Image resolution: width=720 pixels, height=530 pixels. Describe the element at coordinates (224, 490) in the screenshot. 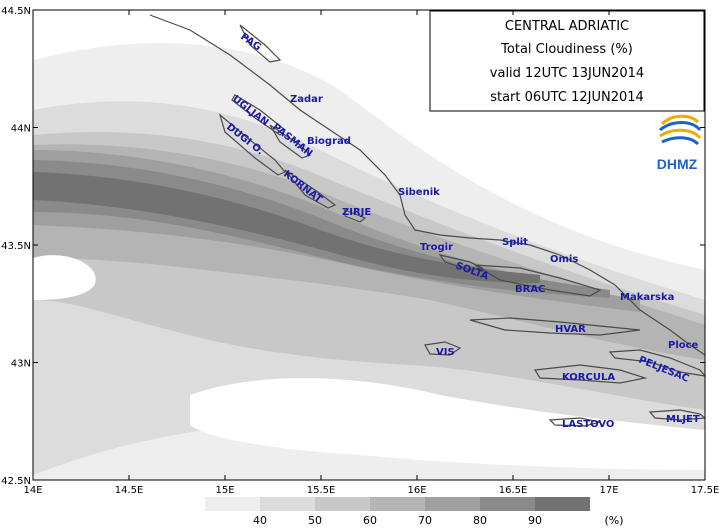

I see `lon-tick-label: 15E` at that location.